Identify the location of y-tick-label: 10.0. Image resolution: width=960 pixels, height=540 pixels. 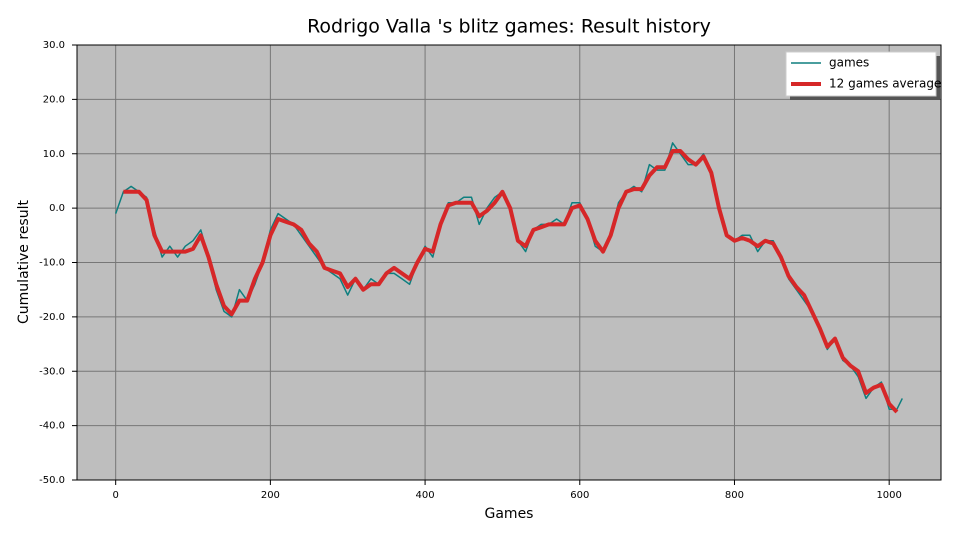
(54, 154).